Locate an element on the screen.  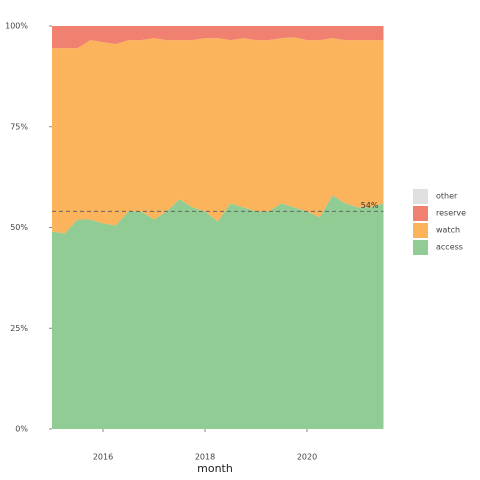
legend-label: reserve is located at coordinates (451, 213).